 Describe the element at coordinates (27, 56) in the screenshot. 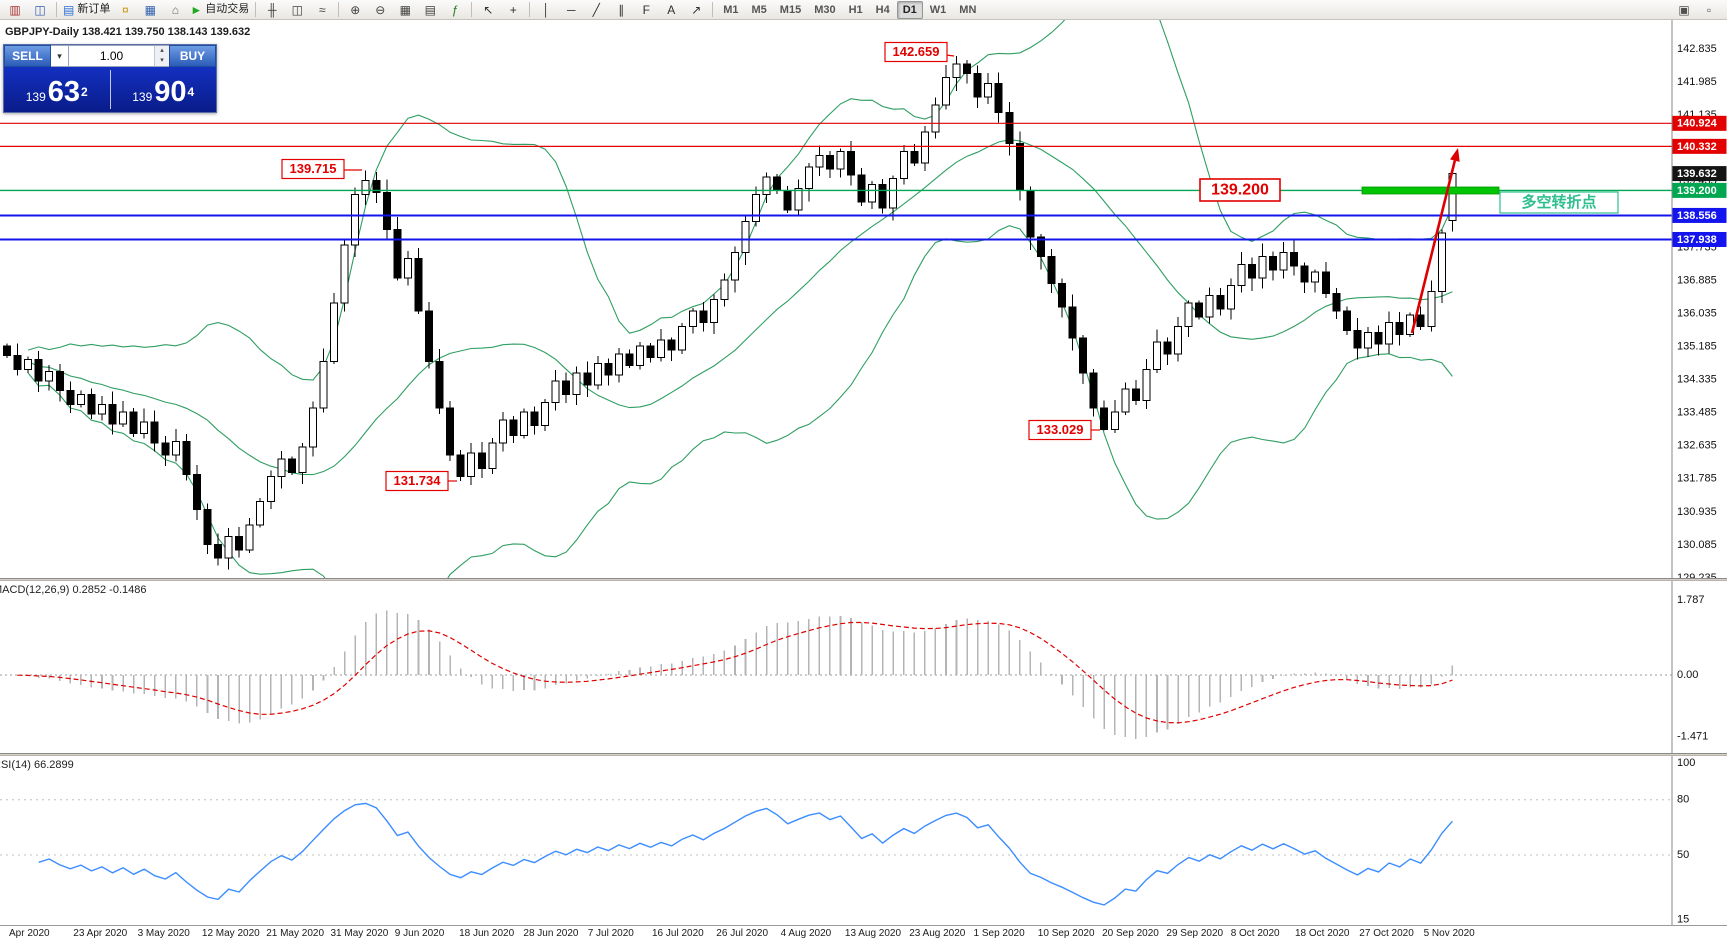

I see `sell-button: SELL` at that location.